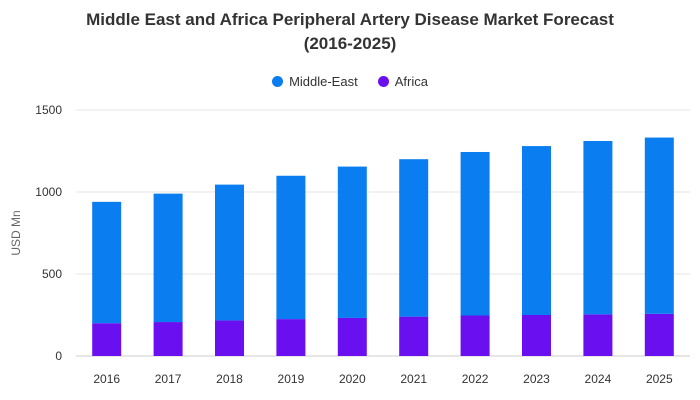 The image size is (700, 400). What do you see at coordinates (383, 81) in the screenshot?
I see `legend-dot-africa` at bounding box center [383, 81].